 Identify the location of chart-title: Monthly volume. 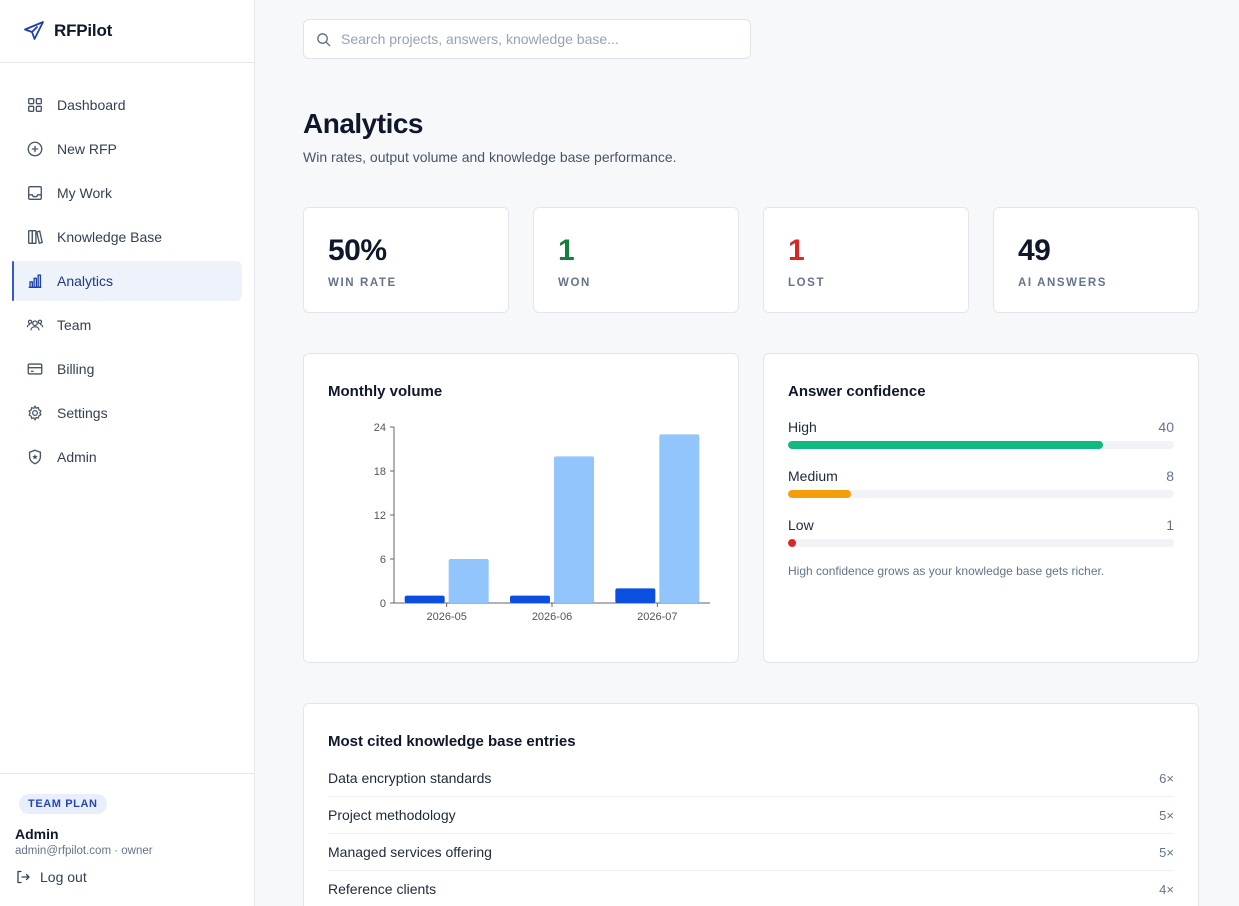
(385, 391).